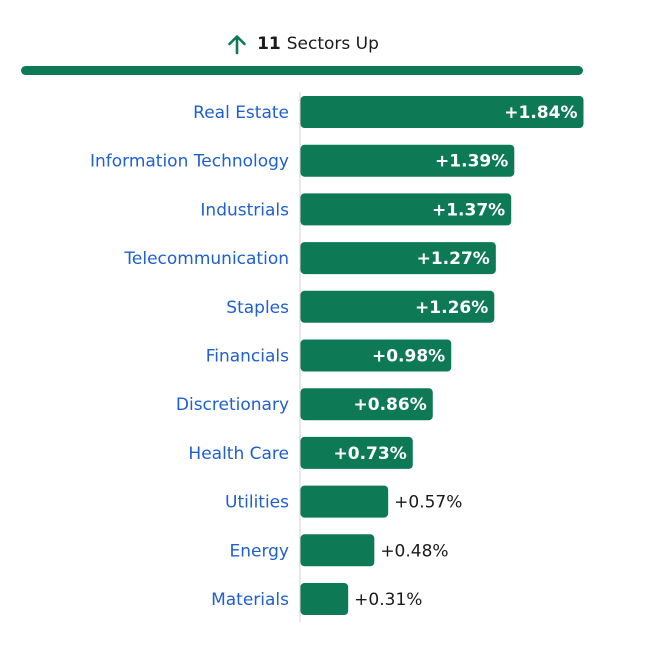  Describe the element at coordinates (206, 259) in the screenshot. I see `category-label: Telecommunication` at that location.